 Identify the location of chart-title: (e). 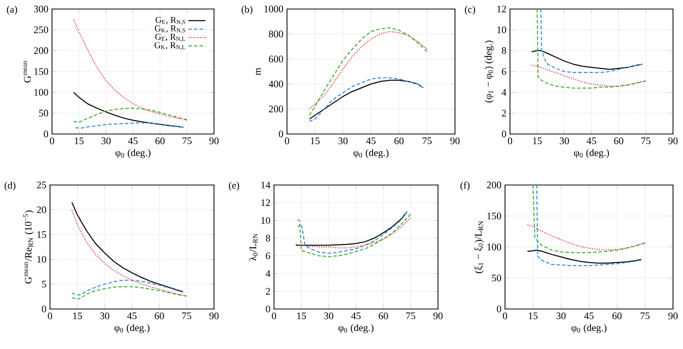
(234, 186).